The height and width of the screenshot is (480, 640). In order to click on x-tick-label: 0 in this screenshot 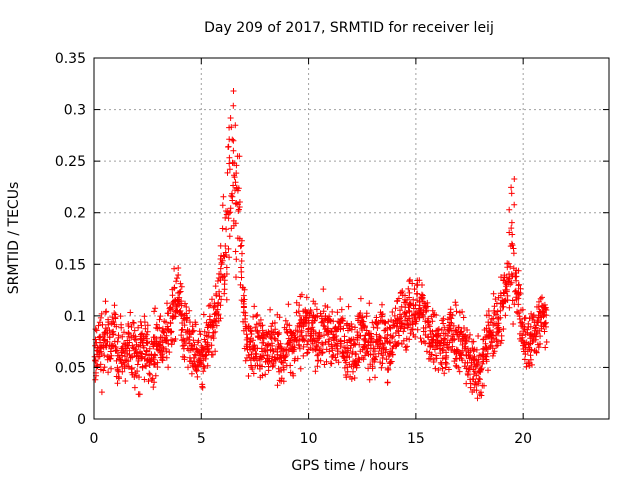, I will do `click(94, 439)`.